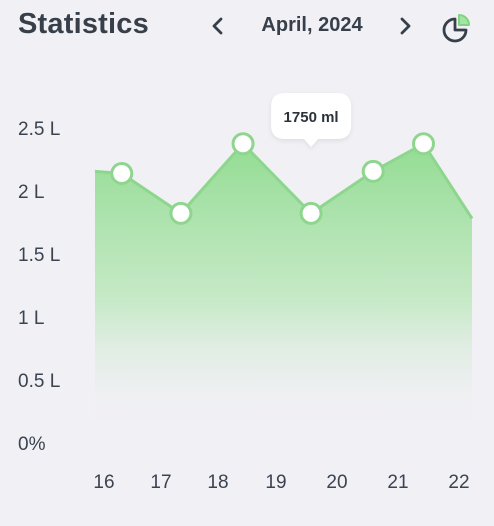 This screenshot has height=526, width=494. Describe the element at coordinates (39, 255) in the screenshot. I see `y-tick-label: 1.5 L` at that location.